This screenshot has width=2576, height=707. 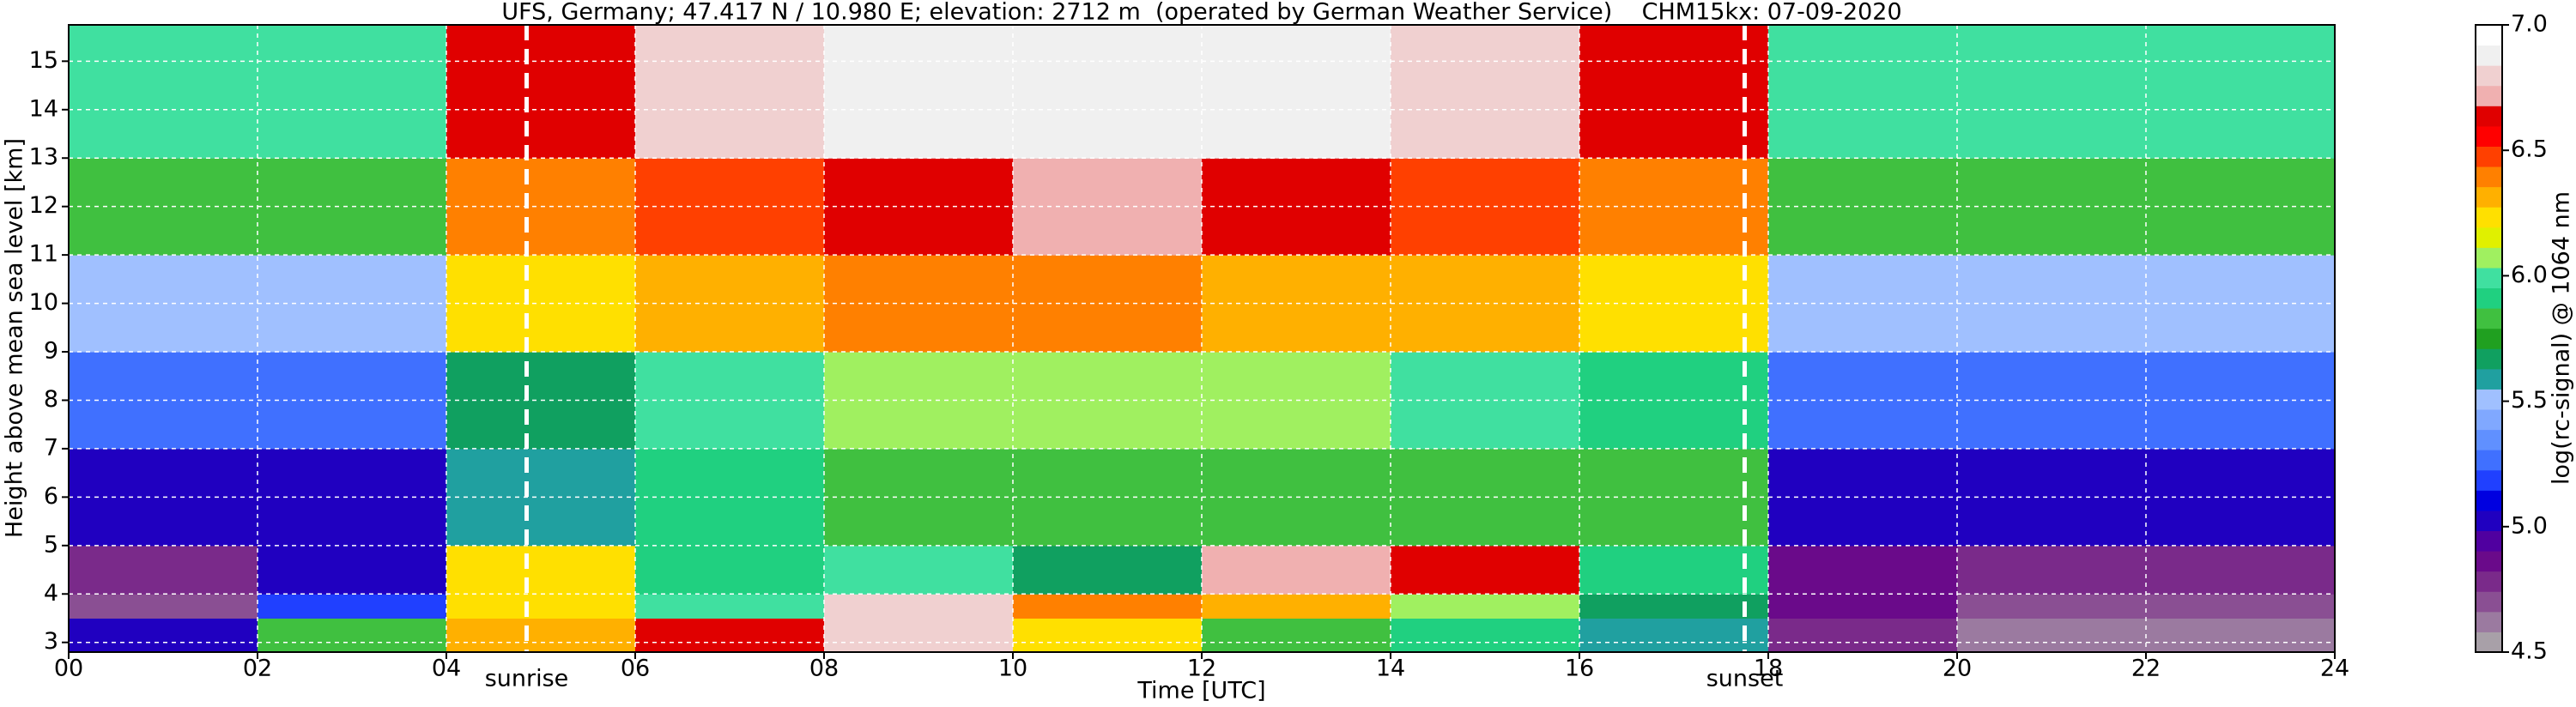 What do you see at coordinates (2529, 400) in the screenshot?
I see `colorbar-tick-label: 5.5` at bounding box center [2529, 400].